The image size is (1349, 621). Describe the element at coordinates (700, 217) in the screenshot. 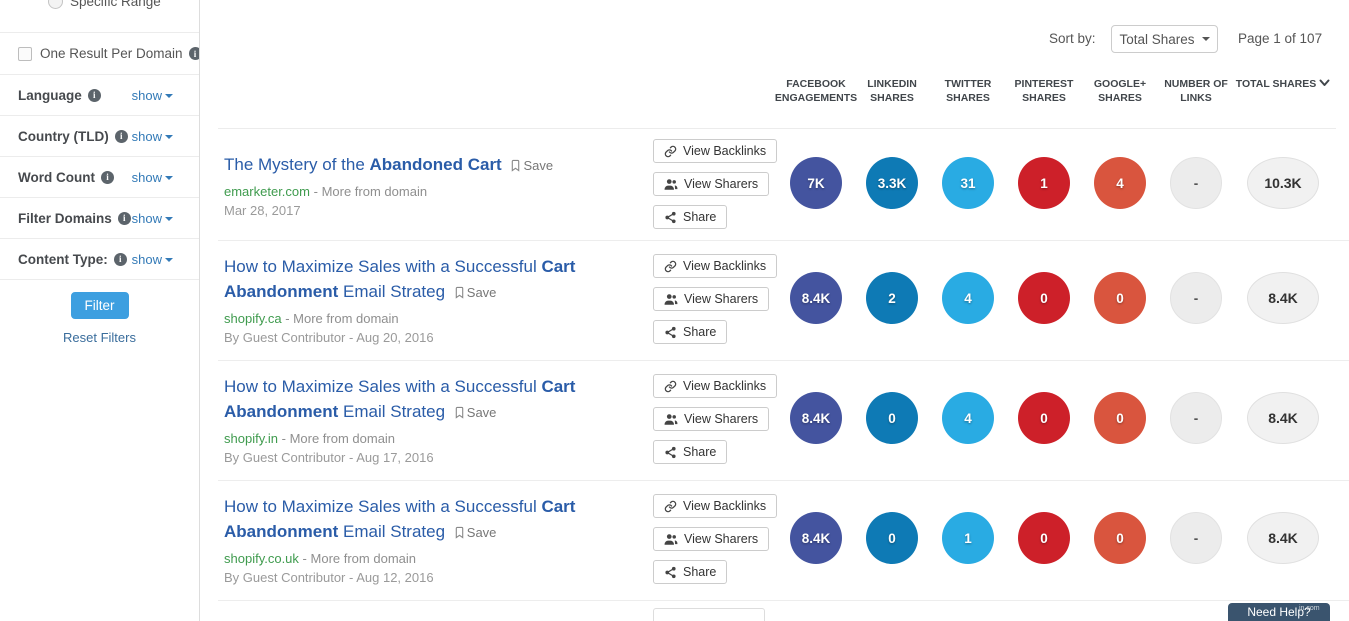

I see `share-label: Share` at that location.